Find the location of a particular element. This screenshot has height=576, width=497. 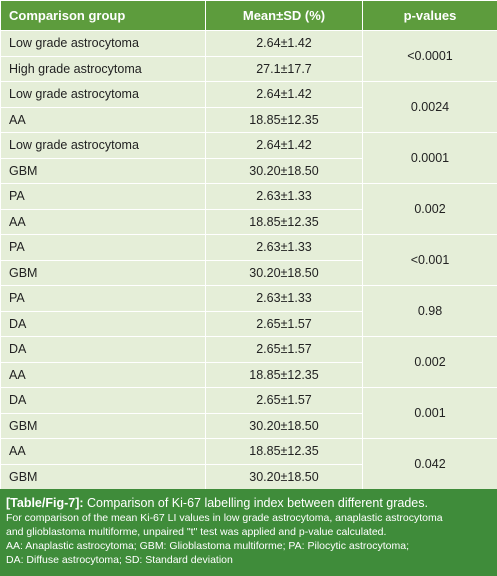

table-row: PA 2.63±1.33 0.002 is located at coordinates (248, 209).